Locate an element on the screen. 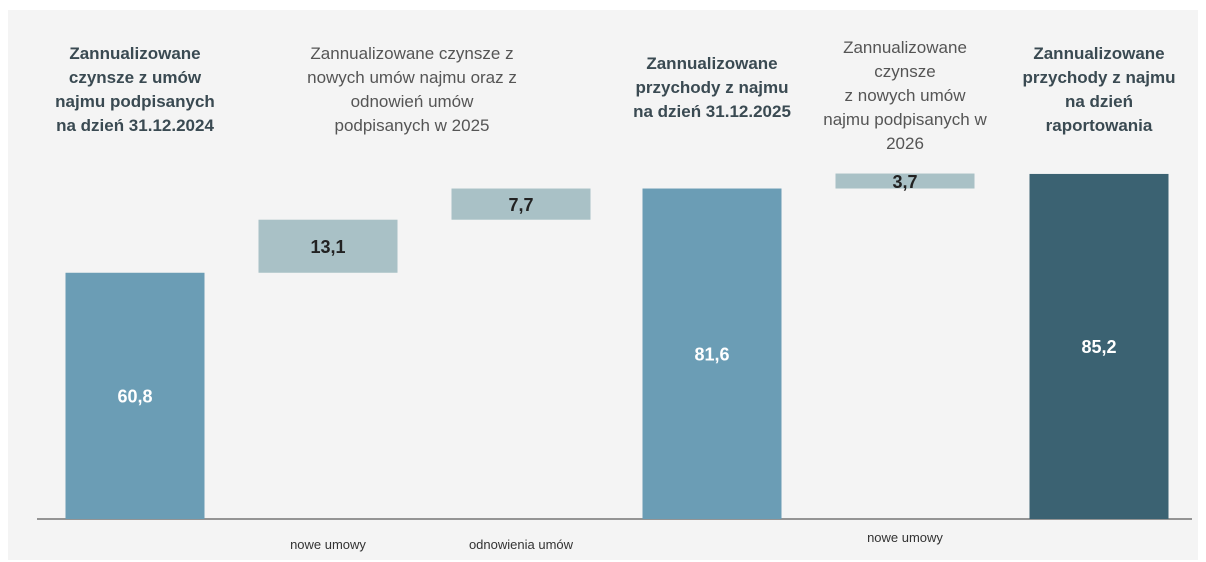 The width and height of the screenshot is (1206, 562). value-label: 60,8 is located at coordinates (134, 397).